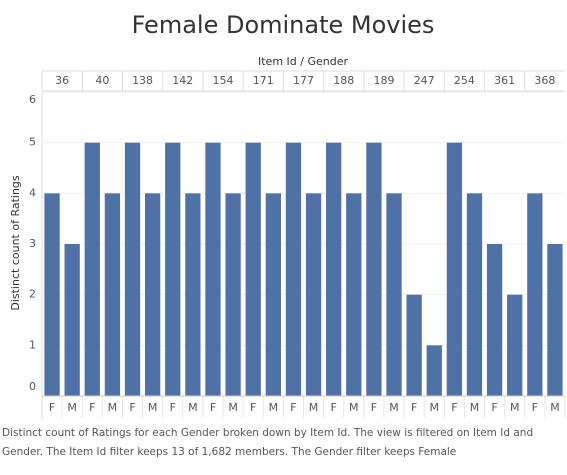 The width and height of the screenshot is (567, 475). I want to click on group-label: 154, so click(223, 80).